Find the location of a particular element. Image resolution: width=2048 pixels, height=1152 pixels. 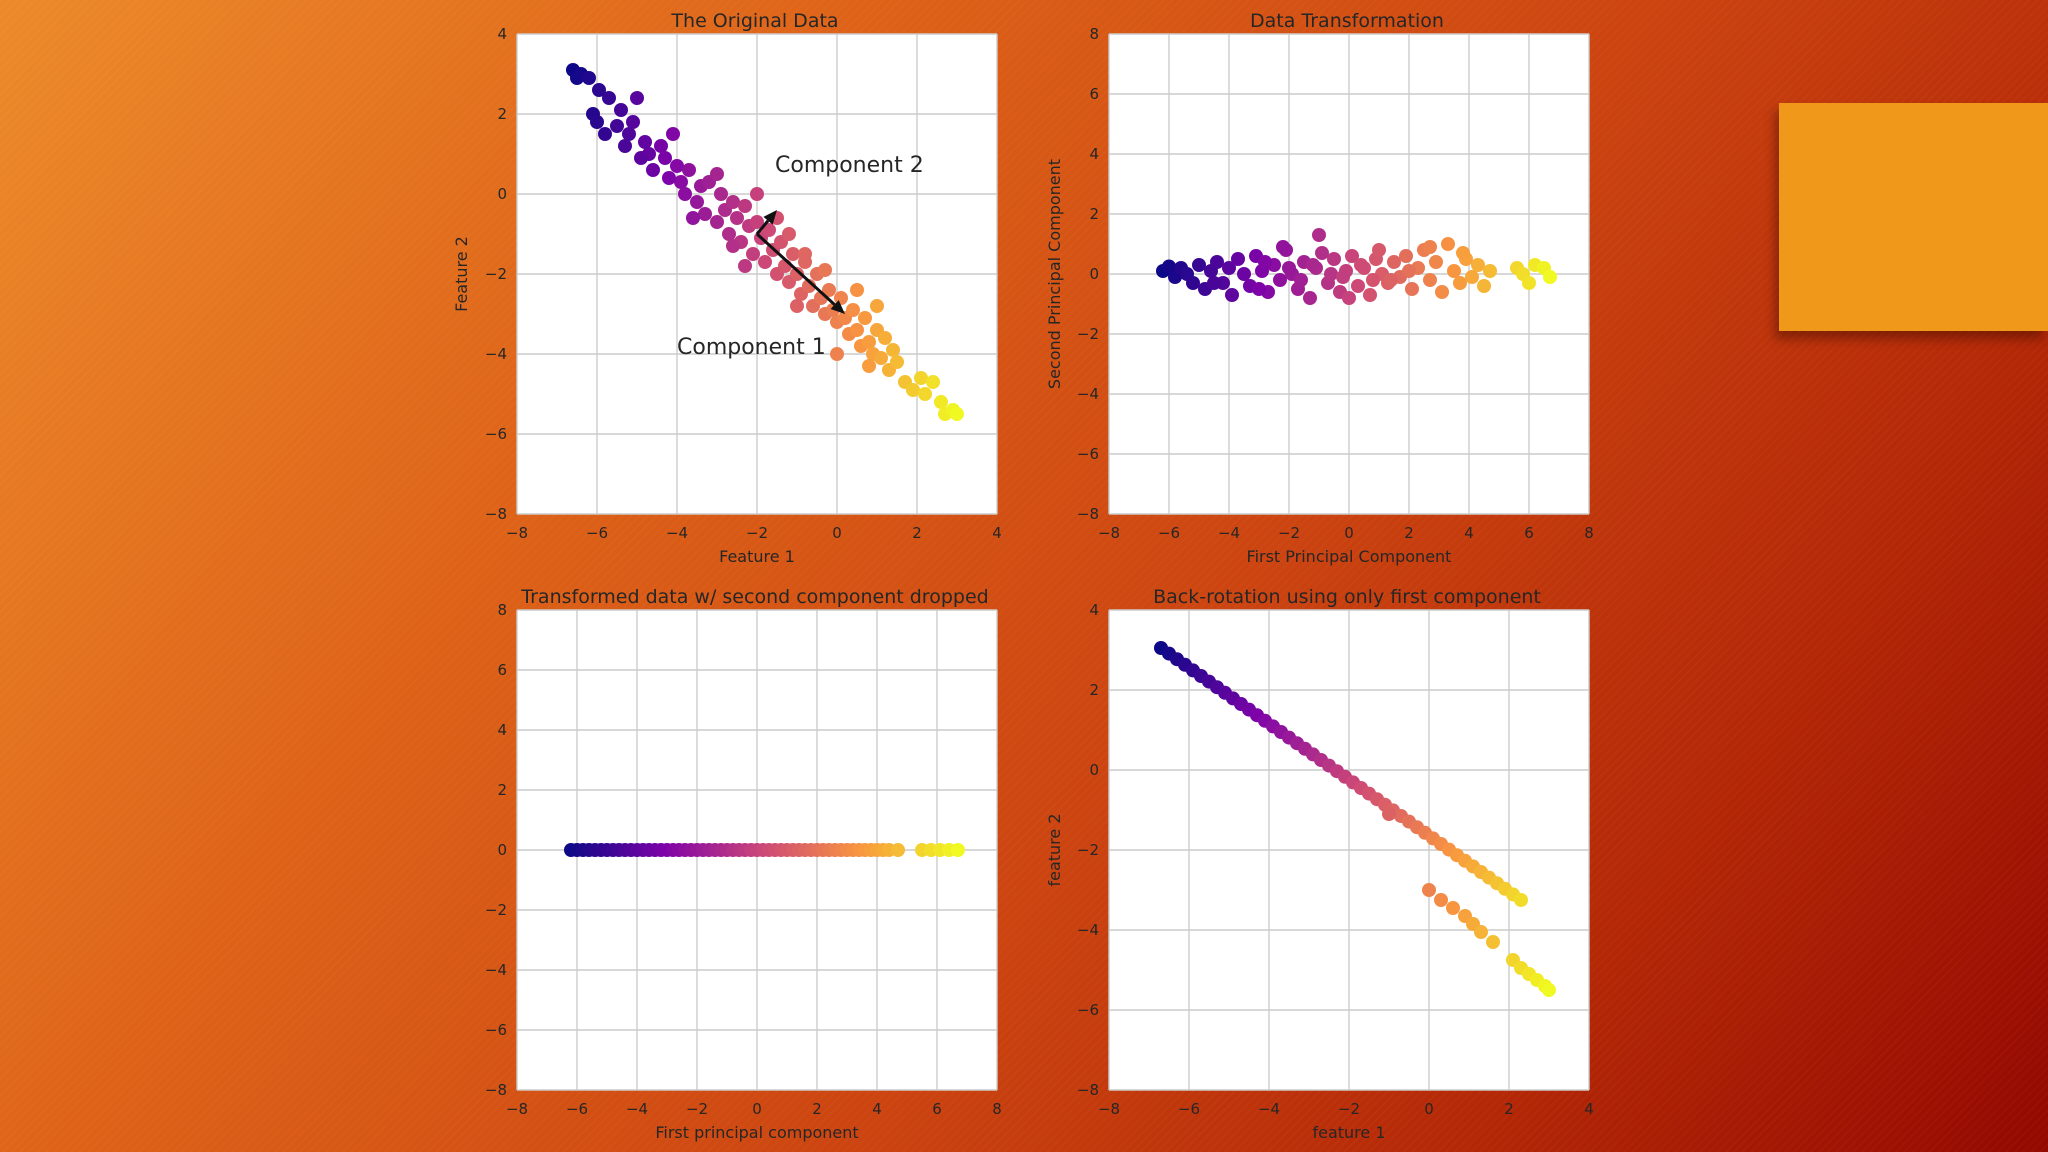

component-2-arrow is located at coordinates (762, 227).